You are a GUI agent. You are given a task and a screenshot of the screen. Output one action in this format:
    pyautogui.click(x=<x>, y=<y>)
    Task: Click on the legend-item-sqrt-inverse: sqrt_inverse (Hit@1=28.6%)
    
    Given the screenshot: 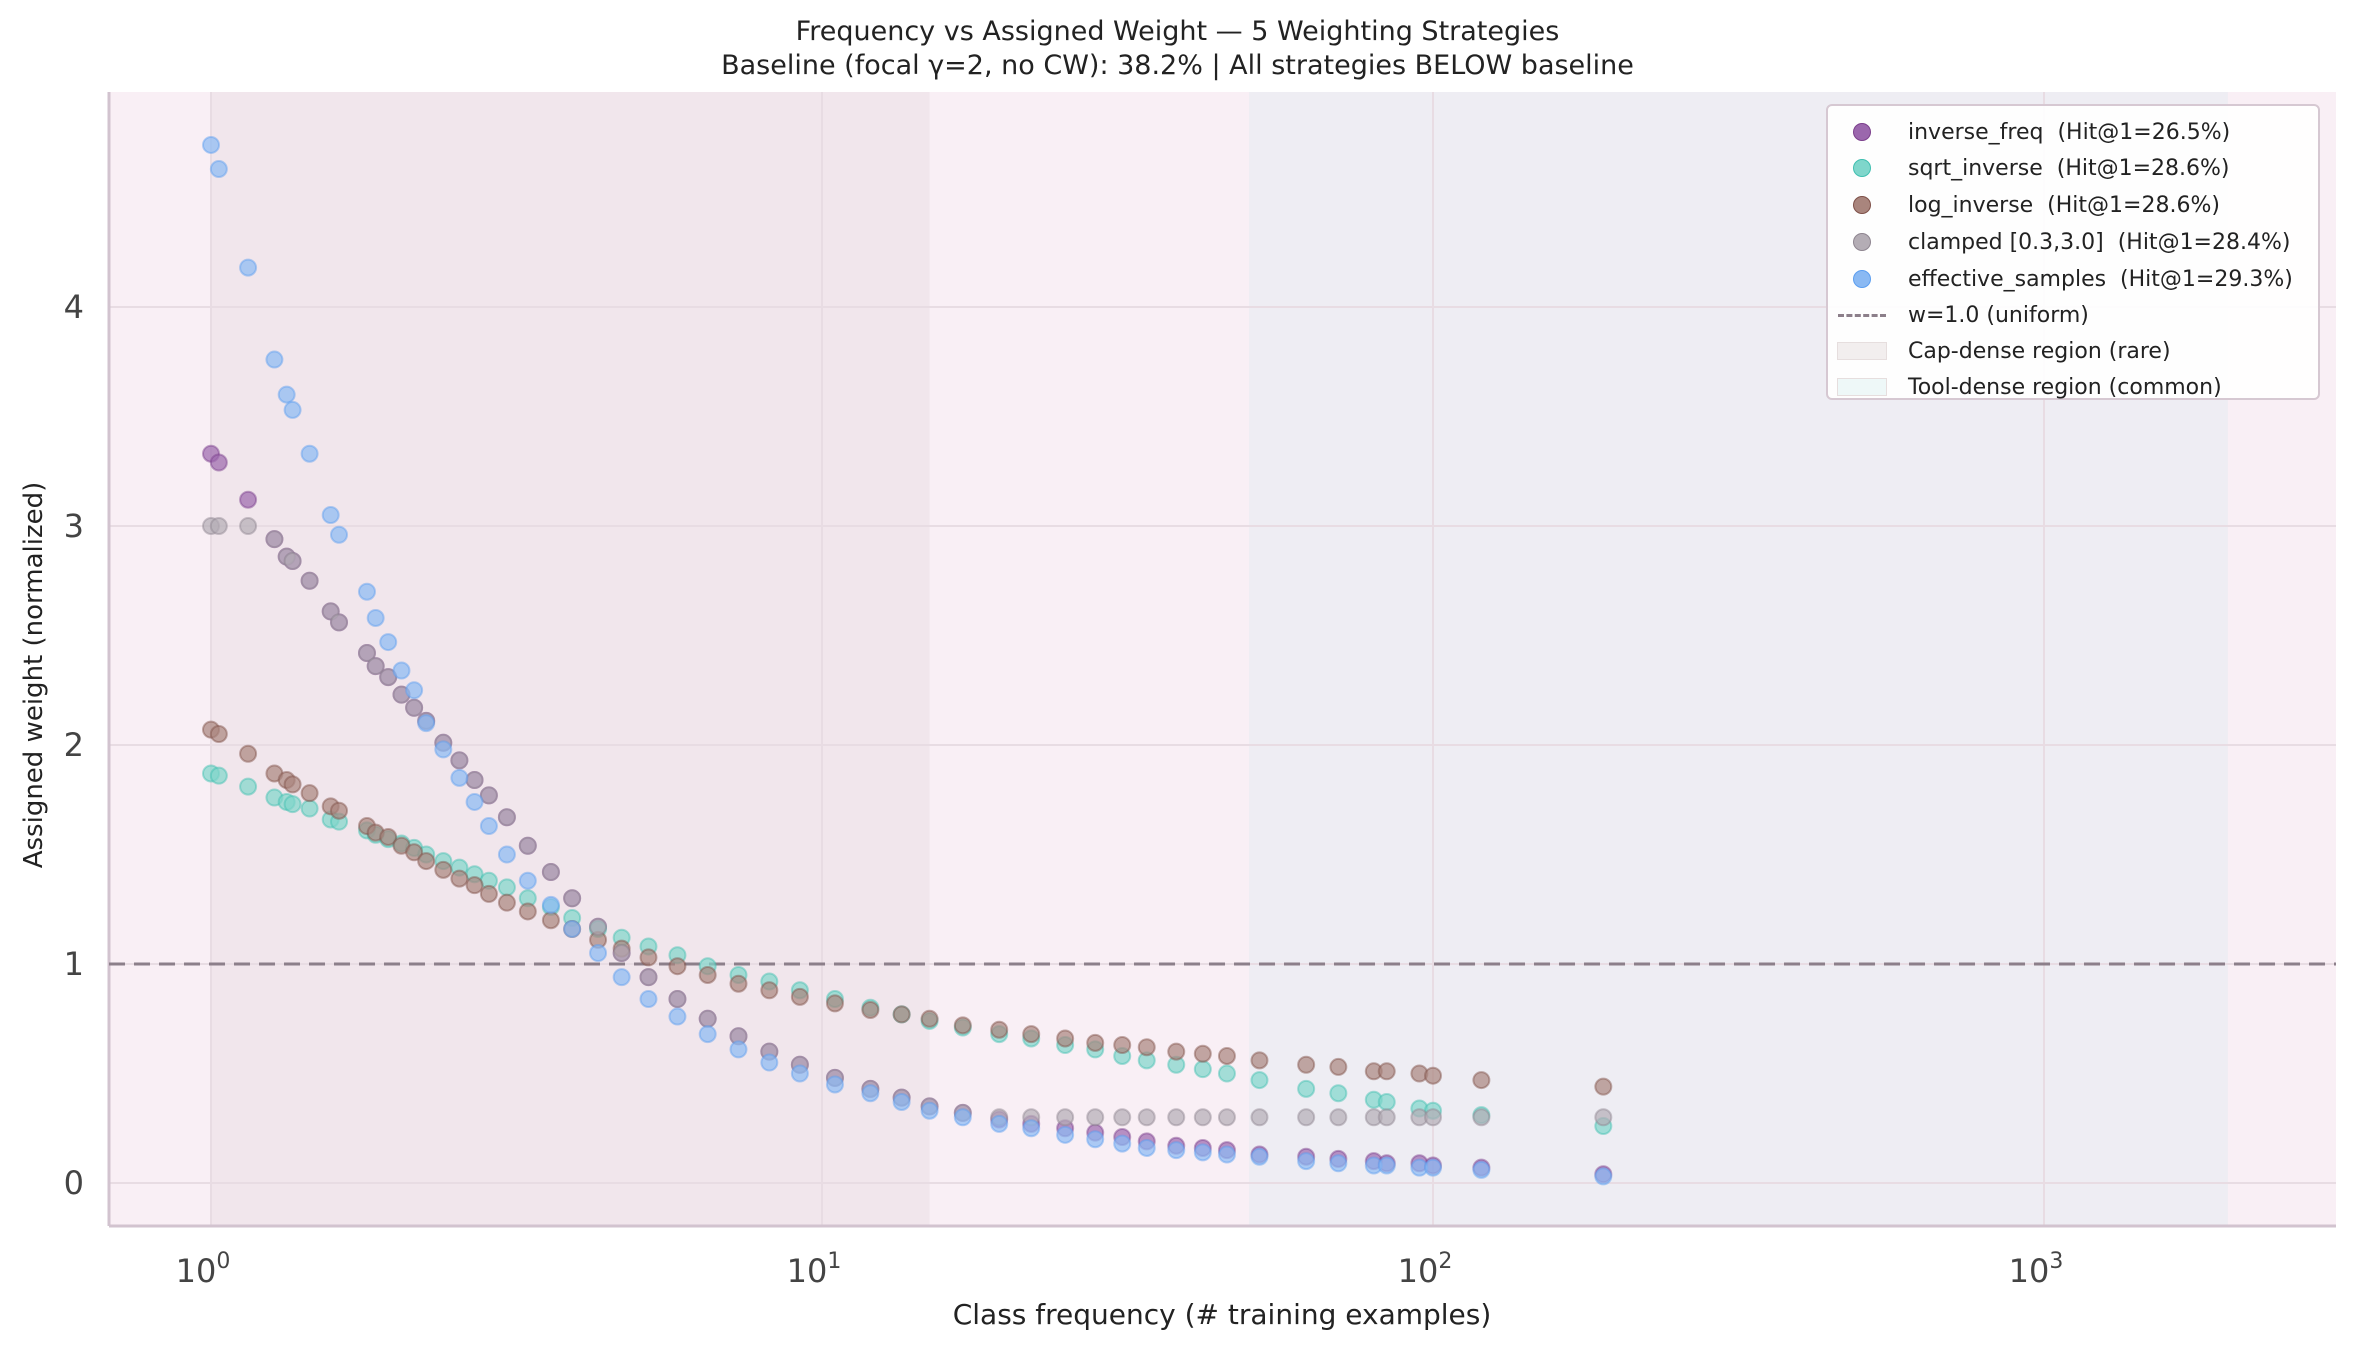 What is the action you would take?
    pyautogui.click(x=2029, y=168)
    